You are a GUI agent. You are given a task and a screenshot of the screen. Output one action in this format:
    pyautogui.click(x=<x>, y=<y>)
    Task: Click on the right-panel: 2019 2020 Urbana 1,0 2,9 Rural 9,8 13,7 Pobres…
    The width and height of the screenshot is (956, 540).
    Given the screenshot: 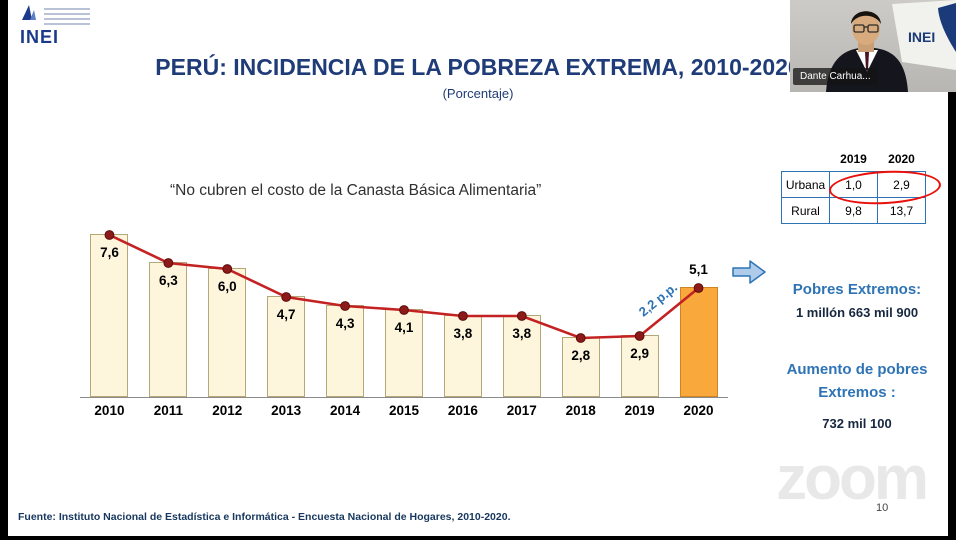 What is the action you would take?
    pyautogui.click(x=857, y=290)
    